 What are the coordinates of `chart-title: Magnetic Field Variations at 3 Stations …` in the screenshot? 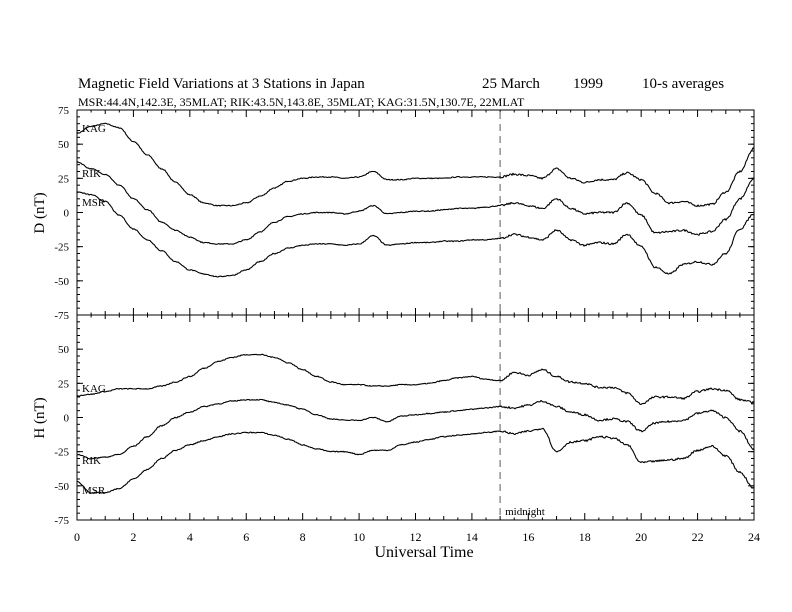 It's located at (221, 84).